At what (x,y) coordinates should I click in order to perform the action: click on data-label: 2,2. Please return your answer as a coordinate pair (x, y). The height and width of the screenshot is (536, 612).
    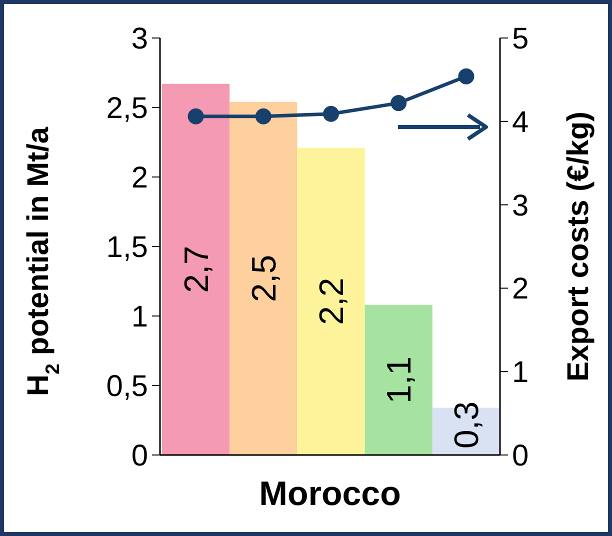
    Looking at the image, I should click on (332, 302).